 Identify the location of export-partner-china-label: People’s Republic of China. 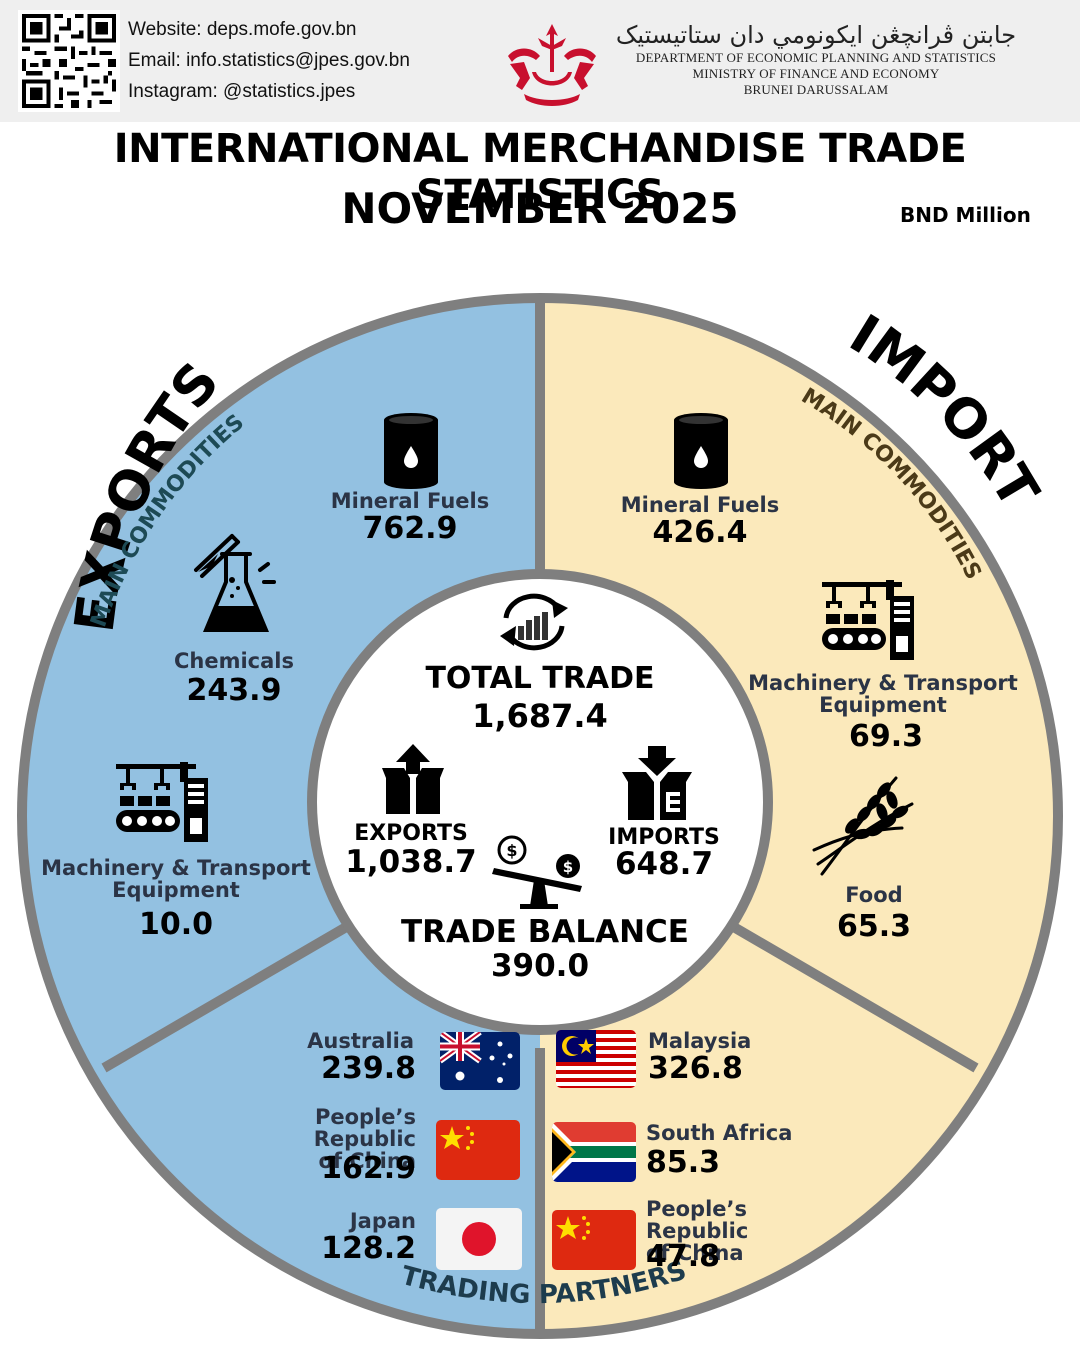
(316, 1139).